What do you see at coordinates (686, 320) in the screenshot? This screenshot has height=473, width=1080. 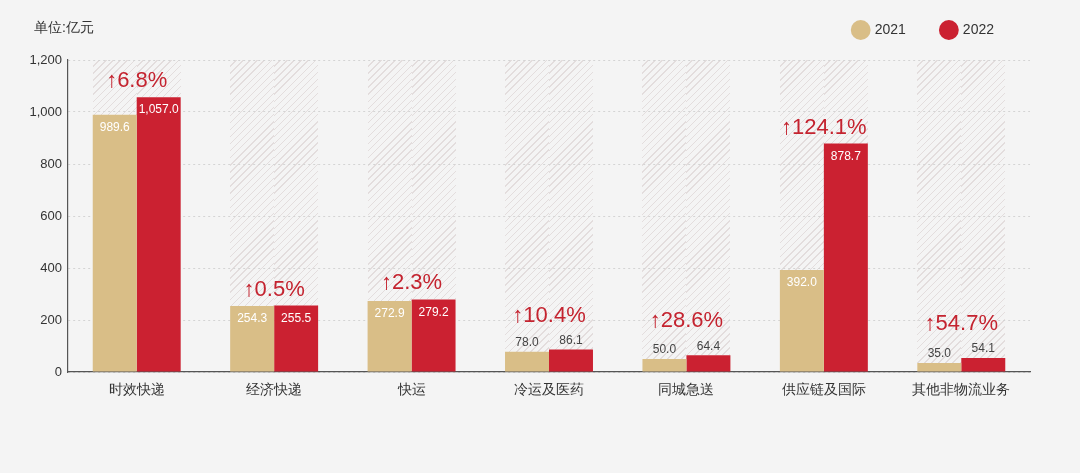 I see `annotation: ↑28.6%` at bounding box center [686, 320].